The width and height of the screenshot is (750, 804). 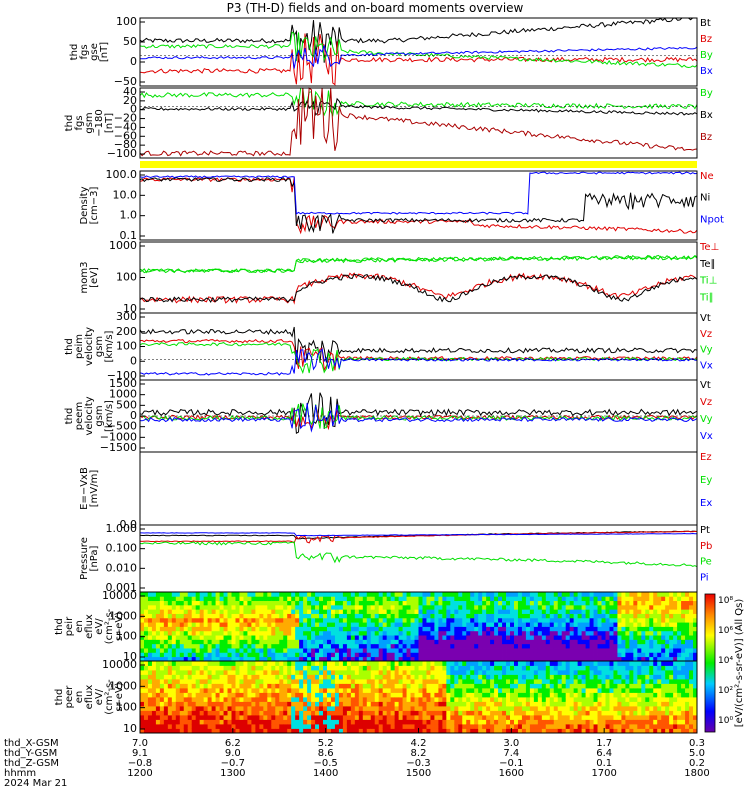 I want to click on y-axis-label: thd, so click(x=59, y=697).